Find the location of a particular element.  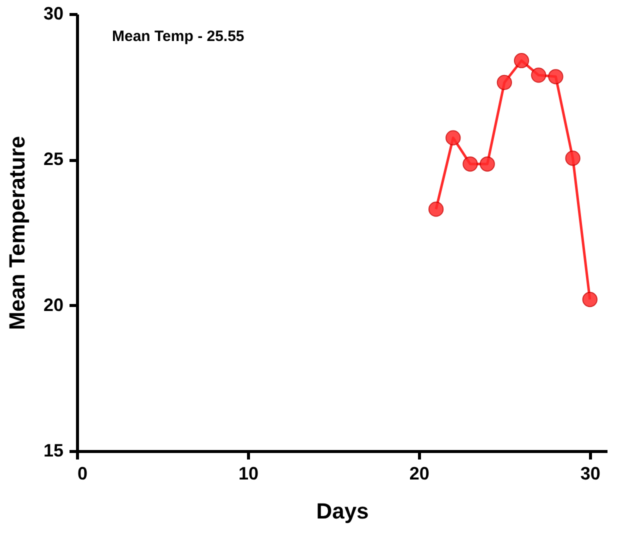

x-tick-label: 10 is located at coordinates (248, 474).